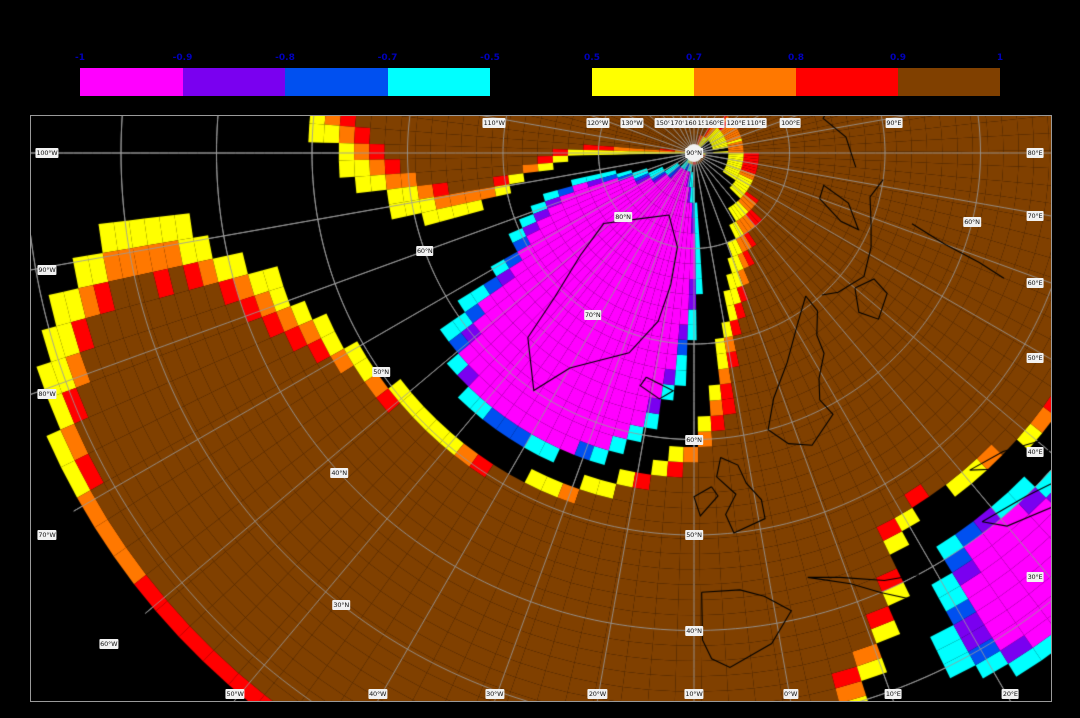 The image size is (1080, 718). I want to click on graticule-label-lat-west-3: 60°N, so click(424, 250).